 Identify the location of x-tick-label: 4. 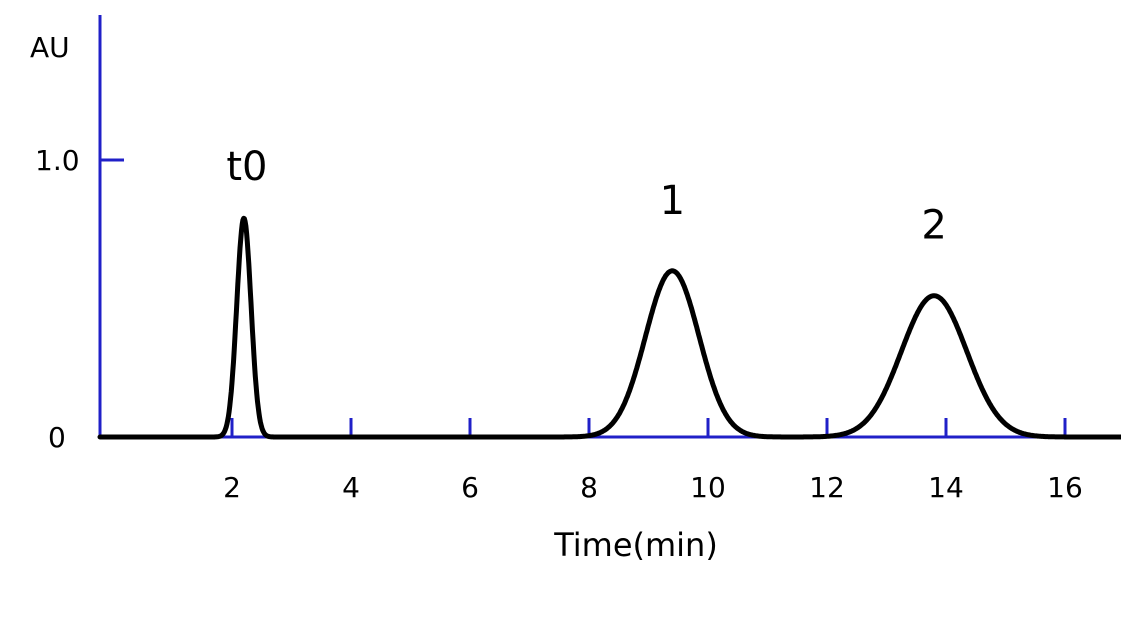
(351, 487).